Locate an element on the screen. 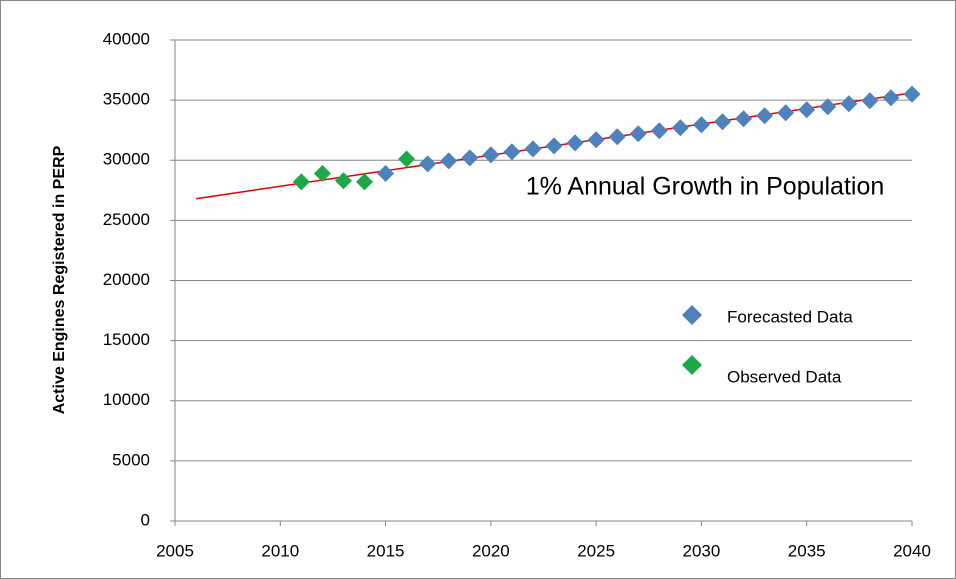 Image resolution: width=956 pixels, height=579 pixels. annotation: 1% Annual Growth in Population is located at coordinates (705, 187).